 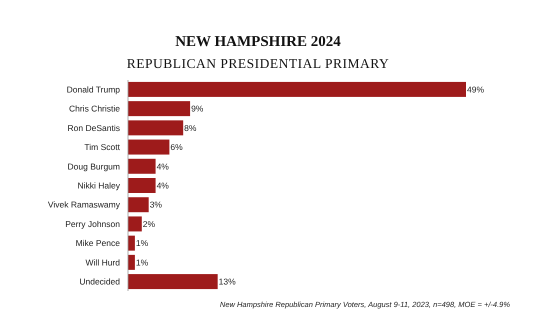 What do you see at coordinates (258, 63) in the screenshot?
I see `chart-subtitle: REPUBLICAN PRESIDENTIAL PRIMARY` at bounding box center [258, 63].